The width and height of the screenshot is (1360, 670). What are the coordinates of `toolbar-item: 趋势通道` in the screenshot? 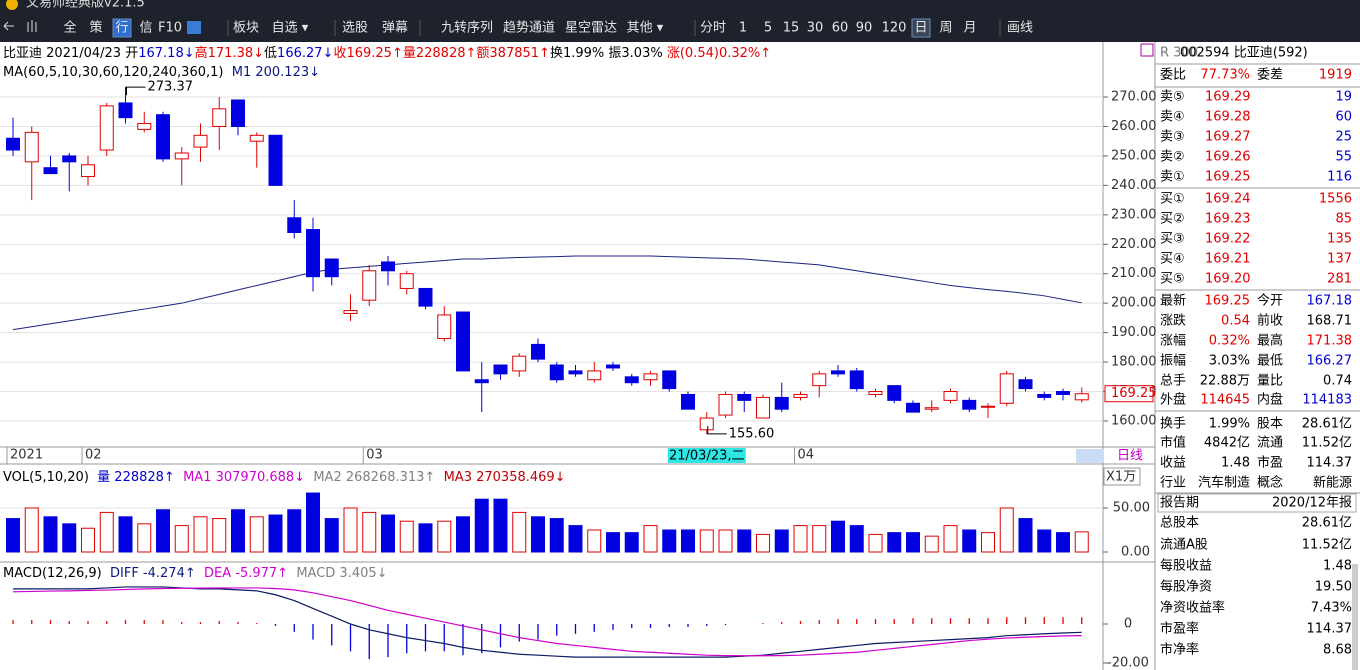 It's located at (529, 28).